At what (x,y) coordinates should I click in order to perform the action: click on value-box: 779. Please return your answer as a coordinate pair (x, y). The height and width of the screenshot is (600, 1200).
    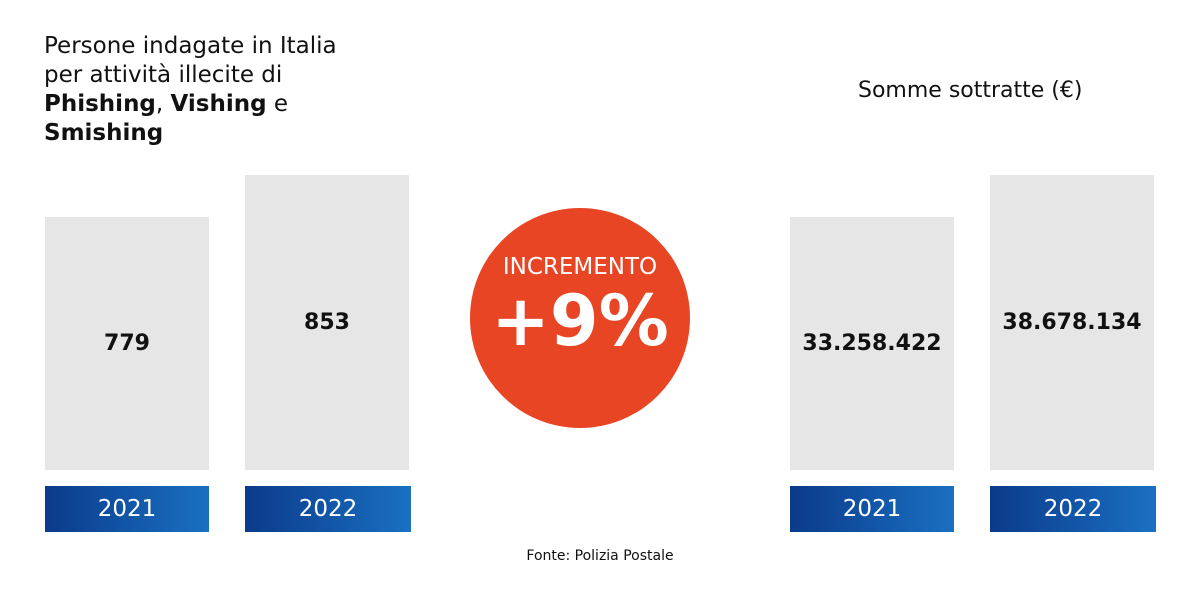
    Looking at the image, I should click on (127, 343).